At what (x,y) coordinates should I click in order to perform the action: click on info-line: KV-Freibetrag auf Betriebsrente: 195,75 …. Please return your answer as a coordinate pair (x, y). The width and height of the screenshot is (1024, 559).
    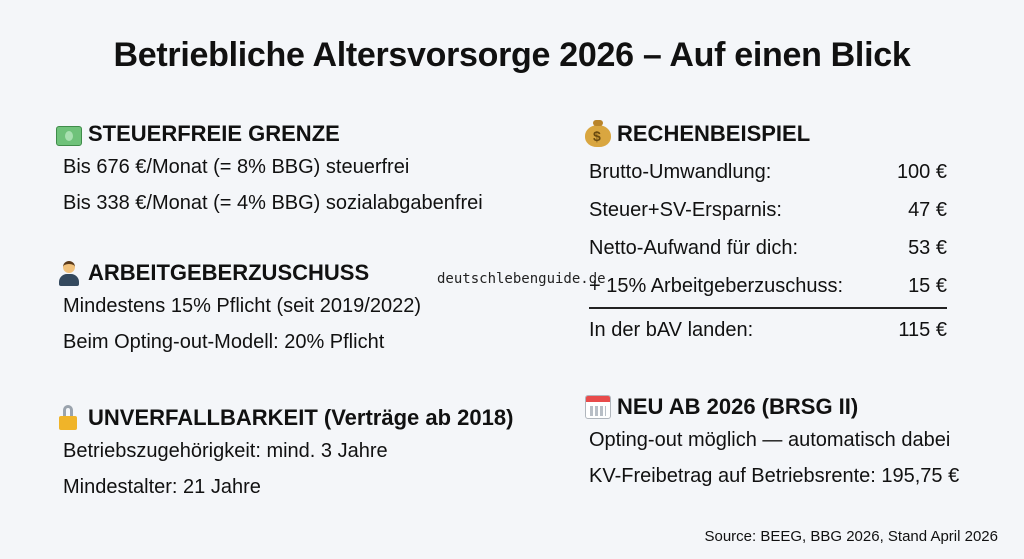
    Looking at the image, I should click on (774, 476).